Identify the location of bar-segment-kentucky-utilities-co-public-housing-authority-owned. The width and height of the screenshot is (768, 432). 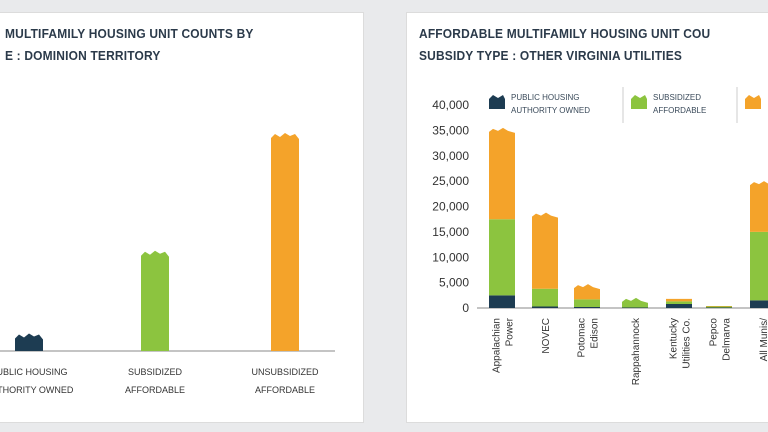
(679, 305).